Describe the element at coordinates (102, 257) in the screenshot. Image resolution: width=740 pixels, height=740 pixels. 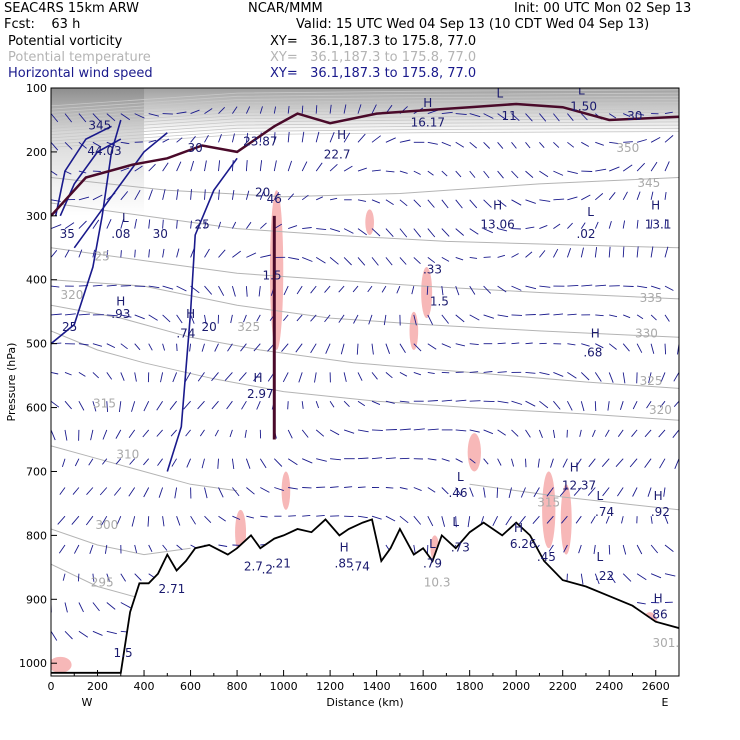
I see `theta-label: 25` at that location.